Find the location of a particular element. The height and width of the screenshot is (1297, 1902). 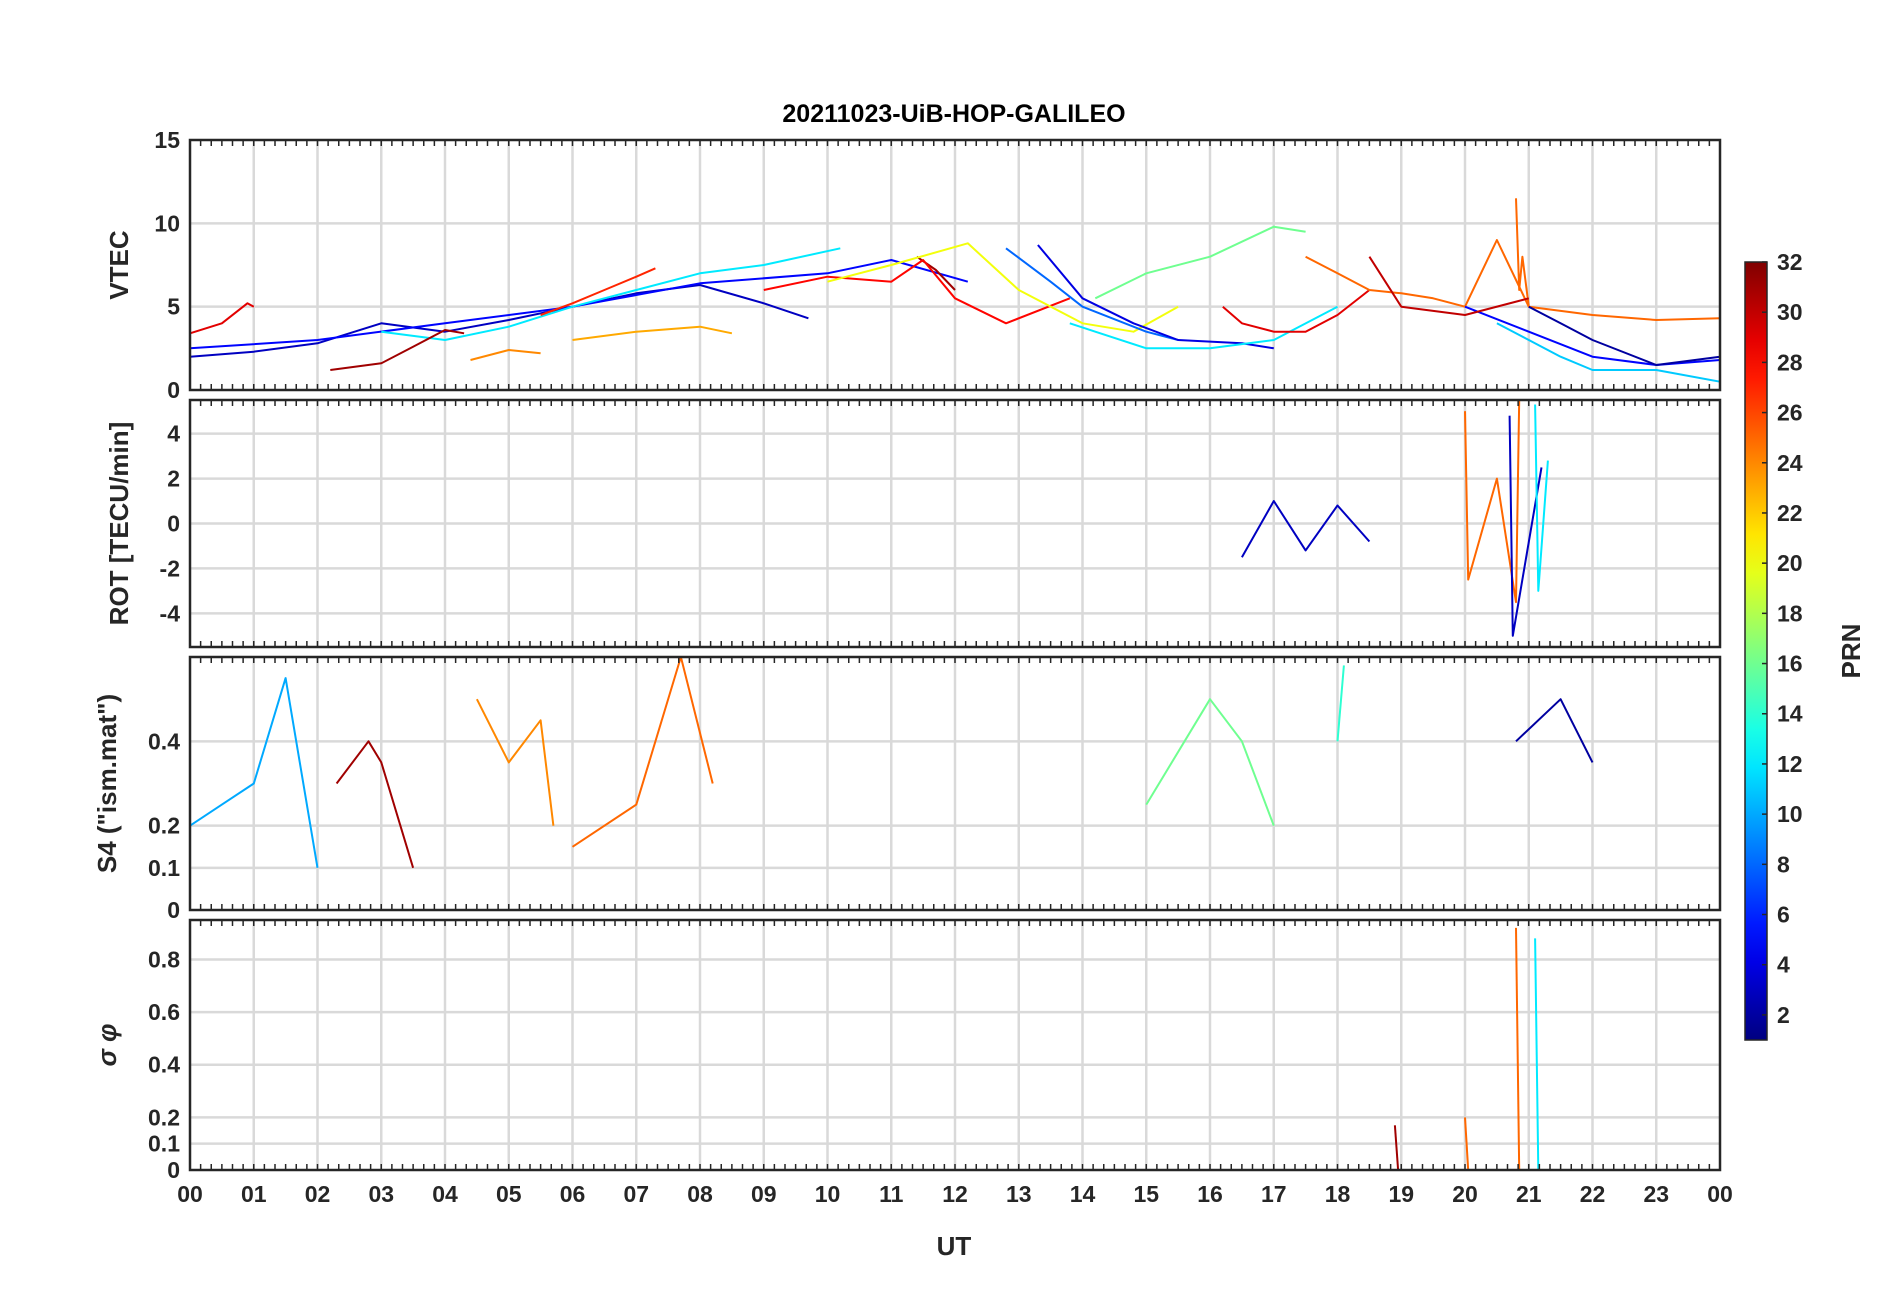

colorbar-tick-label: 24 is located at coordinates (1790, 463).